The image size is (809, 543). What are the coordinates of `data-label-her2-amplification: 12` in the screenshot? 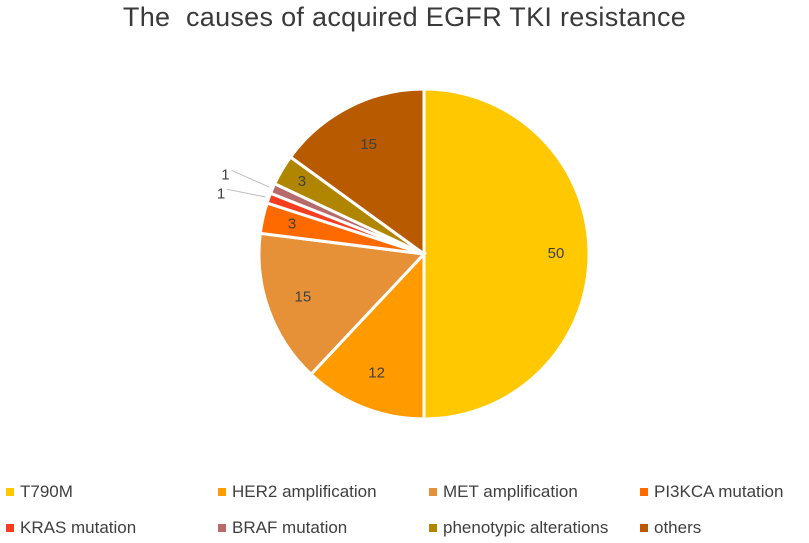 It's located at (376, 373).